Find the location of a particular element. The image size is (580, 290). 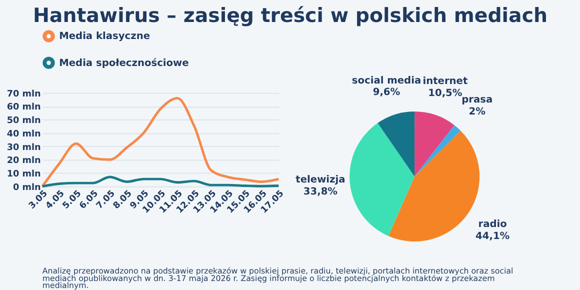

y-tick-label: 50 mln is located at coordinates (23, 121).